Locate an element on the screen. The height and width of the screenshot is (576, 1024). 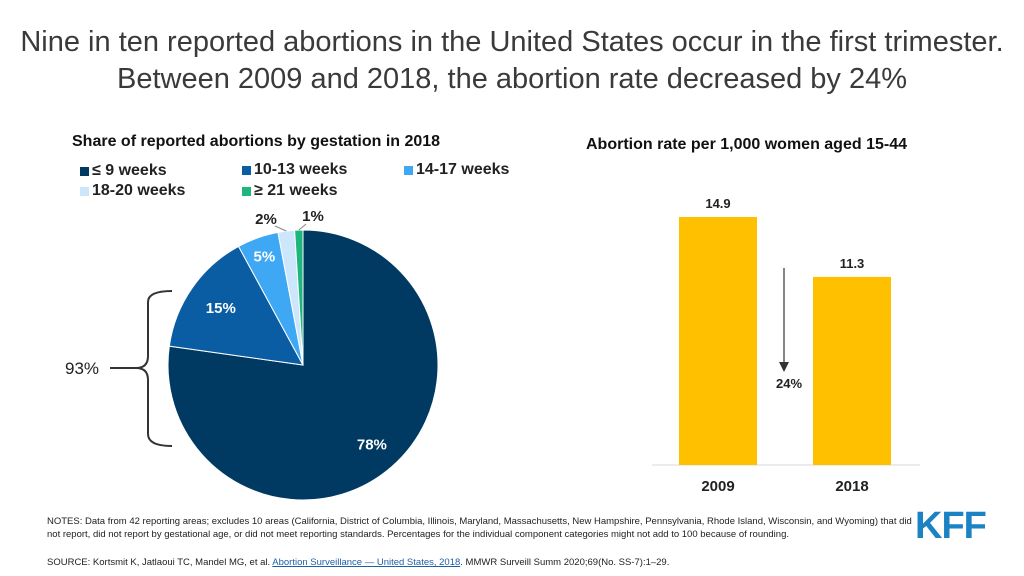
label-21-weeks: 1% is located at coordinates (313, 216).